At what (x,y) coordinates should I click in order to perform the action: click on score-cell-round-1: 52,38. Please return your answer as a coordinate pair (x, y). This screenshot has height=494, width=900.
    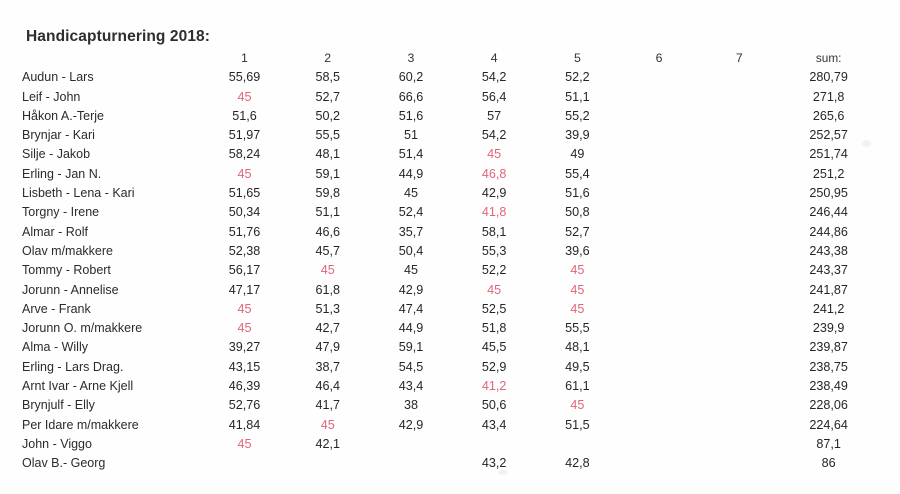
    Looking at the image, I should click on (244, 250).